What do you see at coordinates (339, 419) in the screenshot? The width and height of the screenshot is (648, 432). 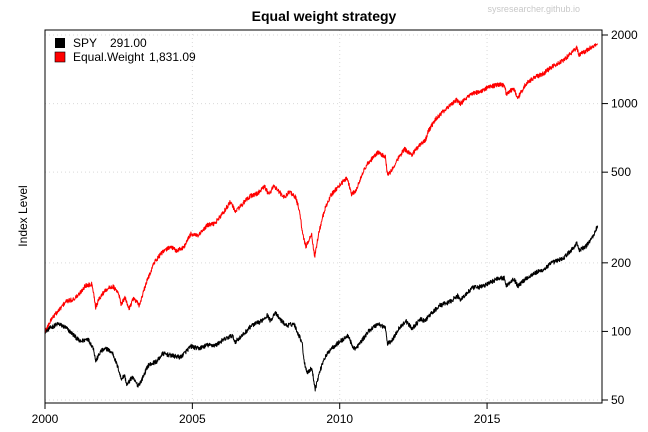 I see `x-tick-label: 2010` at bounding box center [339, 419].